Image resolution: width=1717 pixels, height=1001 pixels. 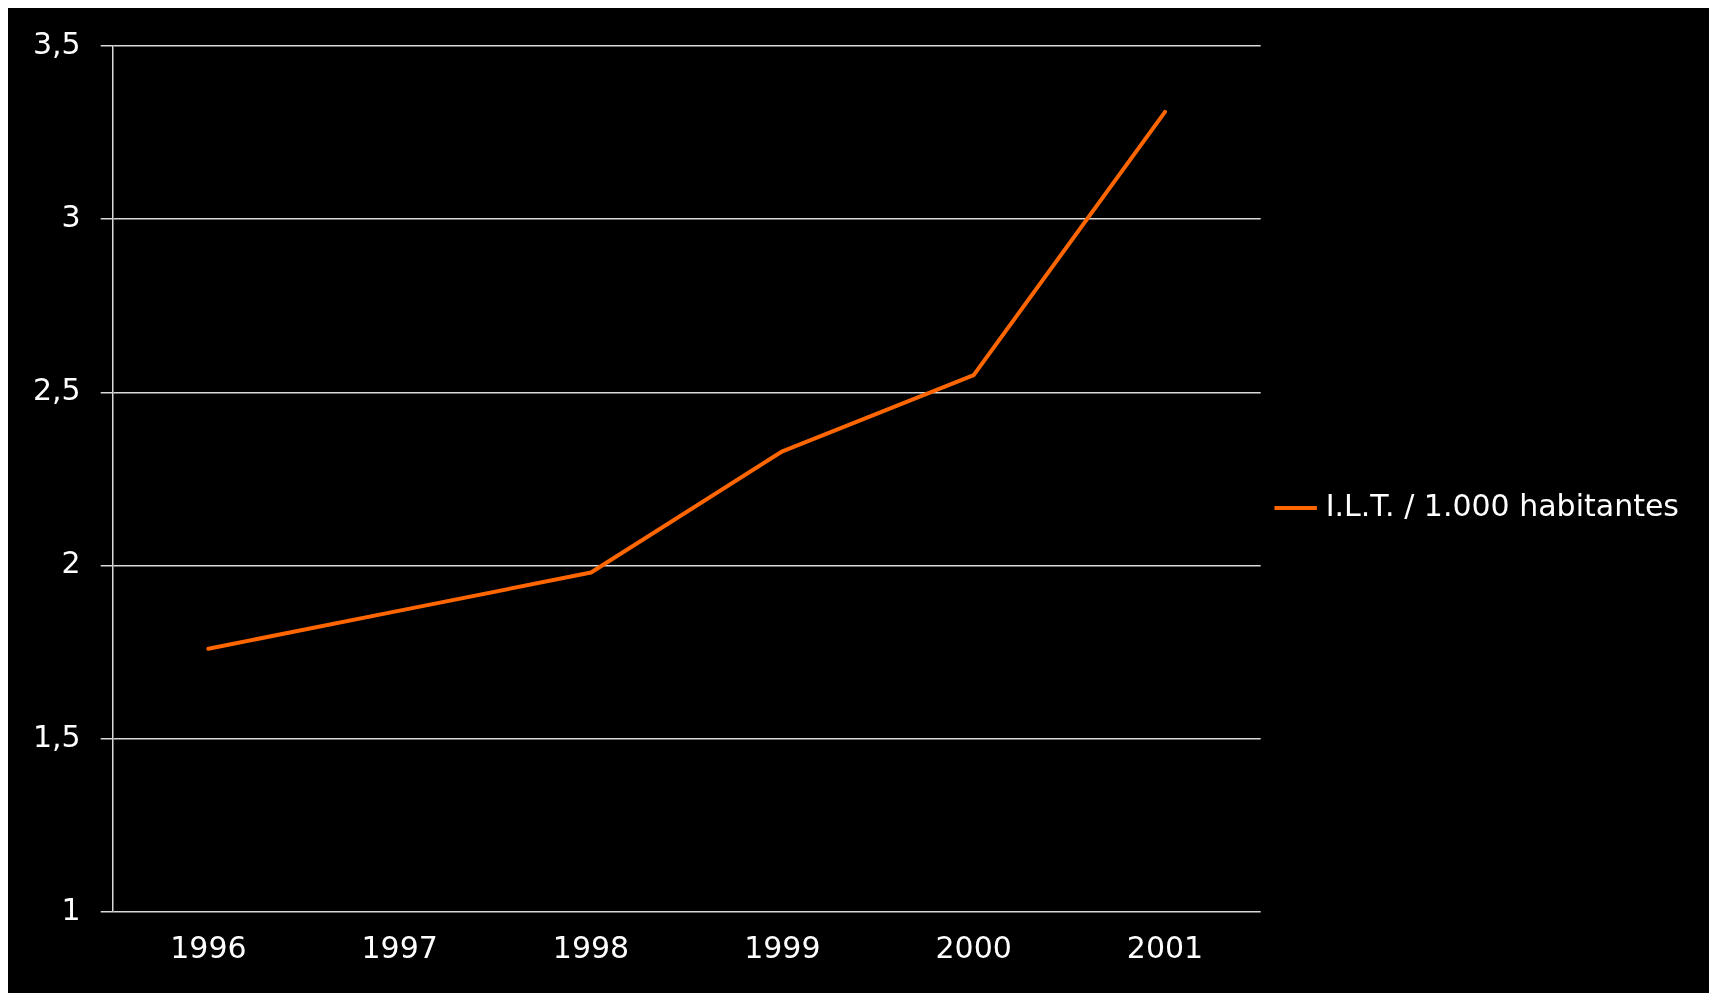 What do you see at coordinates (71, 563) in the screenshot?
I see `y-tick-label: 2` at bounding box center [71, 563].